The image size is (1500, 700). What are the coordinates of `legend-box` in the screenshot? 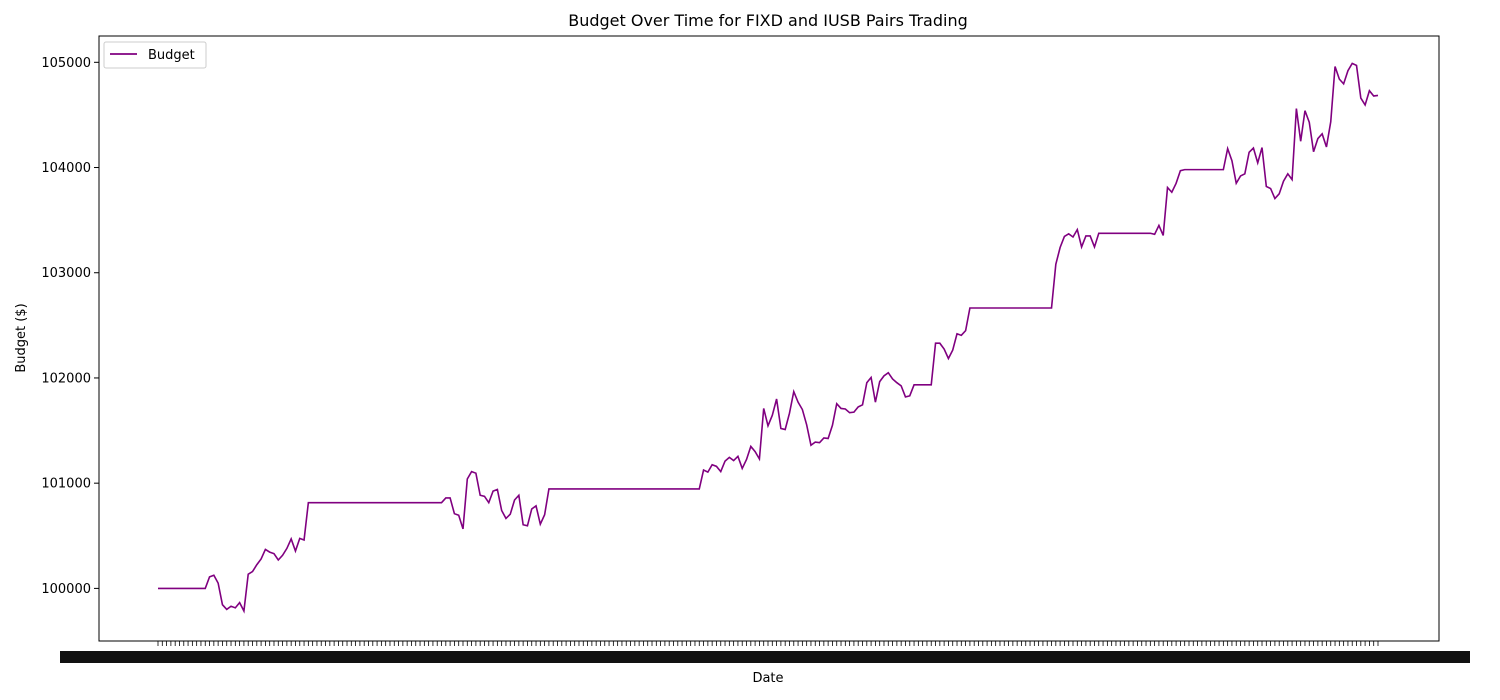 It's located at (155, 55).